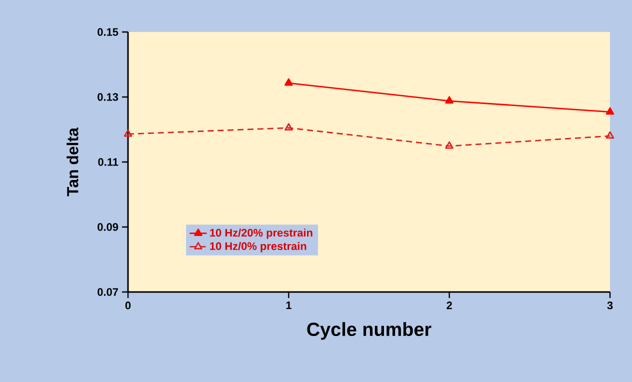  I want to click on y-tick-label: 0.11, so click(108, 162).